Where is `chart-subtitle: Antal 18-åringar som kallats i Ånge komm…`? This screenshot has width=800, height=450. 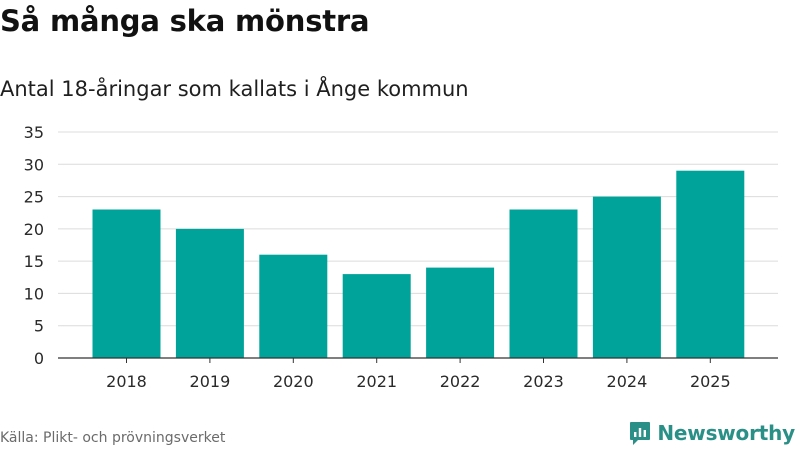
chart-subtitle: Antal 18-åringar som kallats i Ånge komm… is located at coordinates (234, 89).